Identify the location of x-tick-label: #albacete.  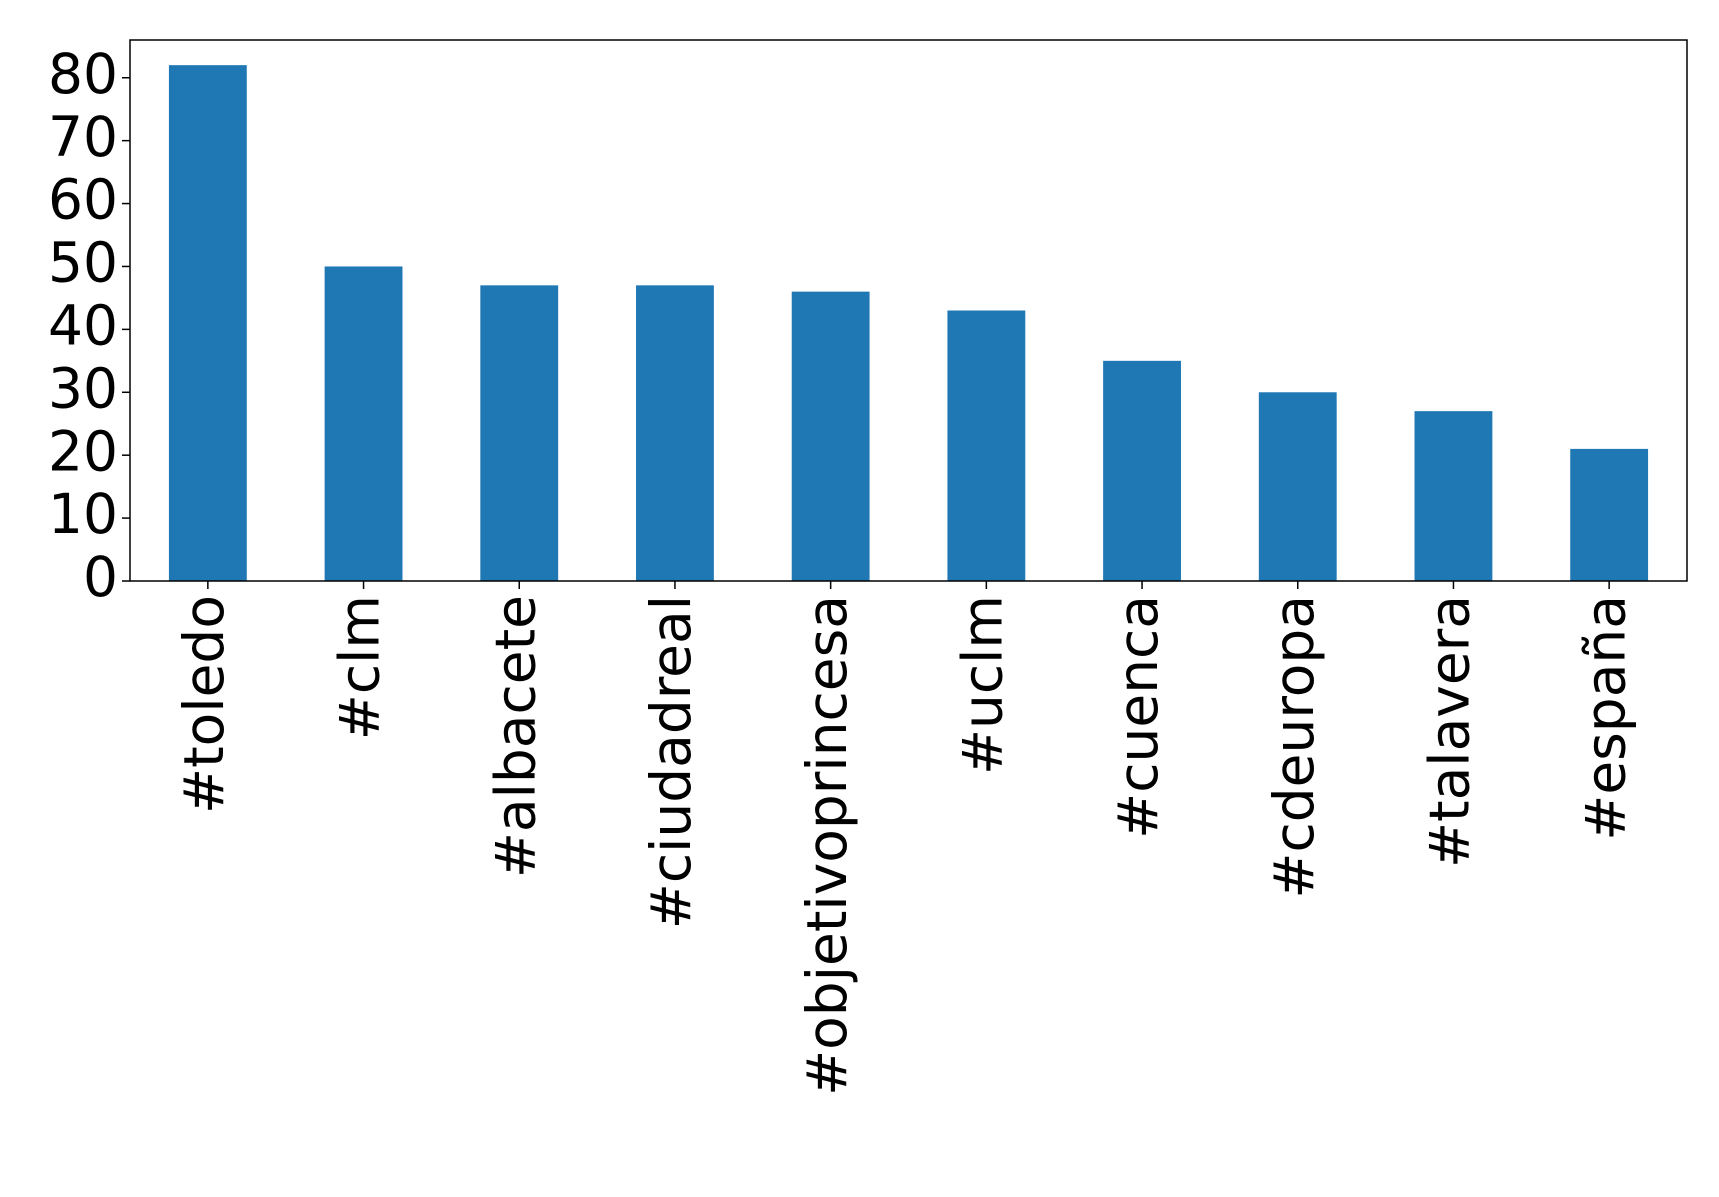
(515, 736).